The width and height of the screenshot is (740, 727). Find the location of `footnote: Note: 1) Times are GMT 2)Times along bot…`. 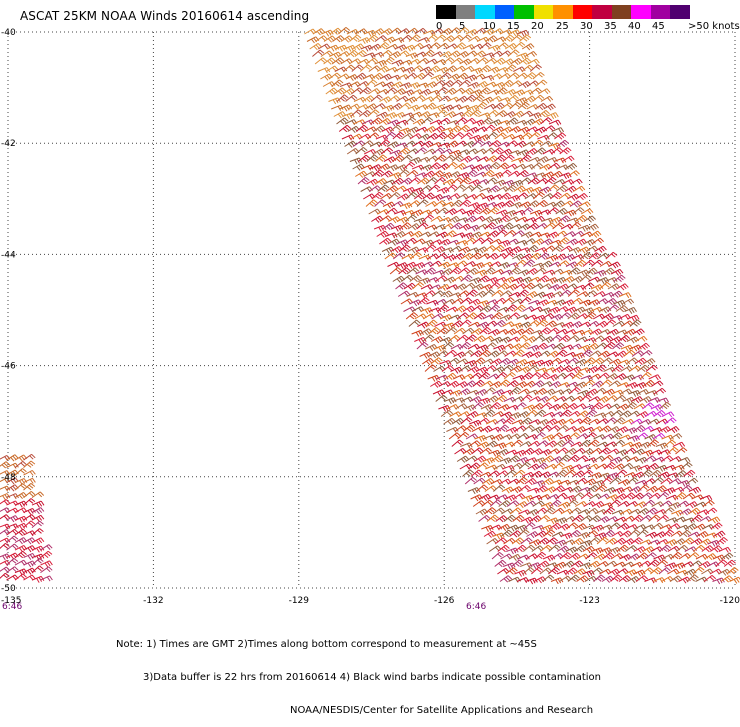

footnote: Note: 1) Times are GMT 2)Times along bot… is located at coordinates (358, 672).